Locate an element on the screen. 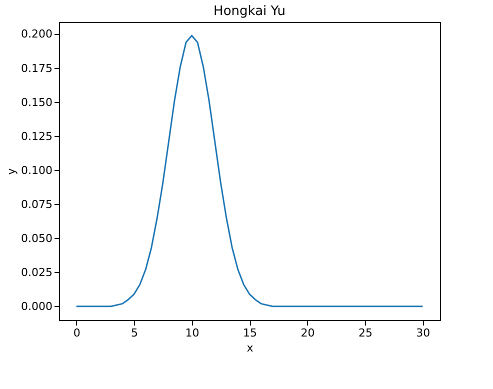 This screenshot has width=493, height=389. x-tick-label: 0 is located at coordinates (76, 333).